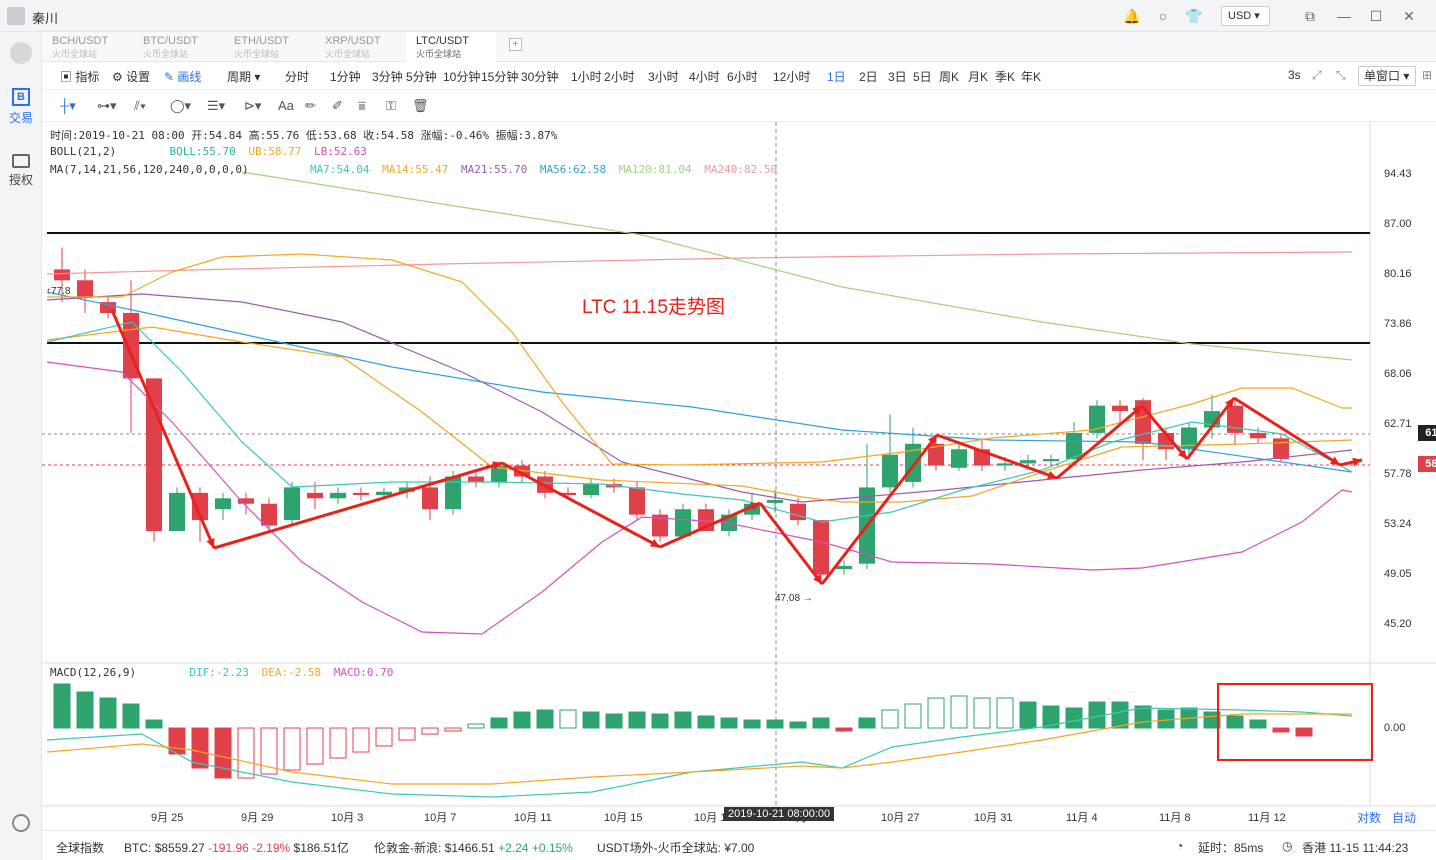 The width and height of the screenshot is (1436, 860). I want to click on timeframe-17: 周K, so click(949, 77).